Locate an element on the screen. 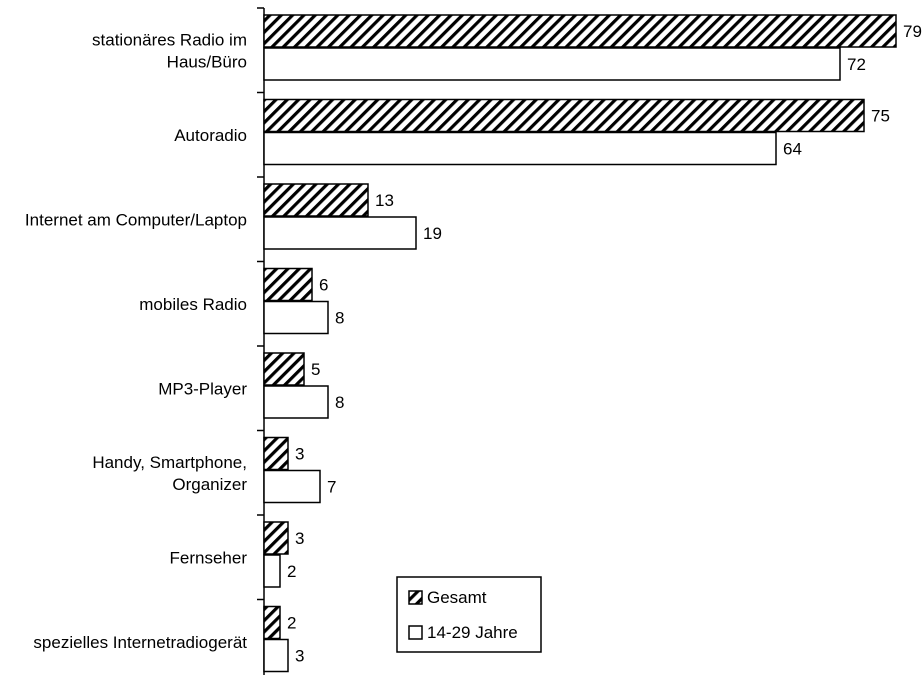 This screenshot has height=675, width=923. category-label: MP3-Player is located at coordinates (202, 388).